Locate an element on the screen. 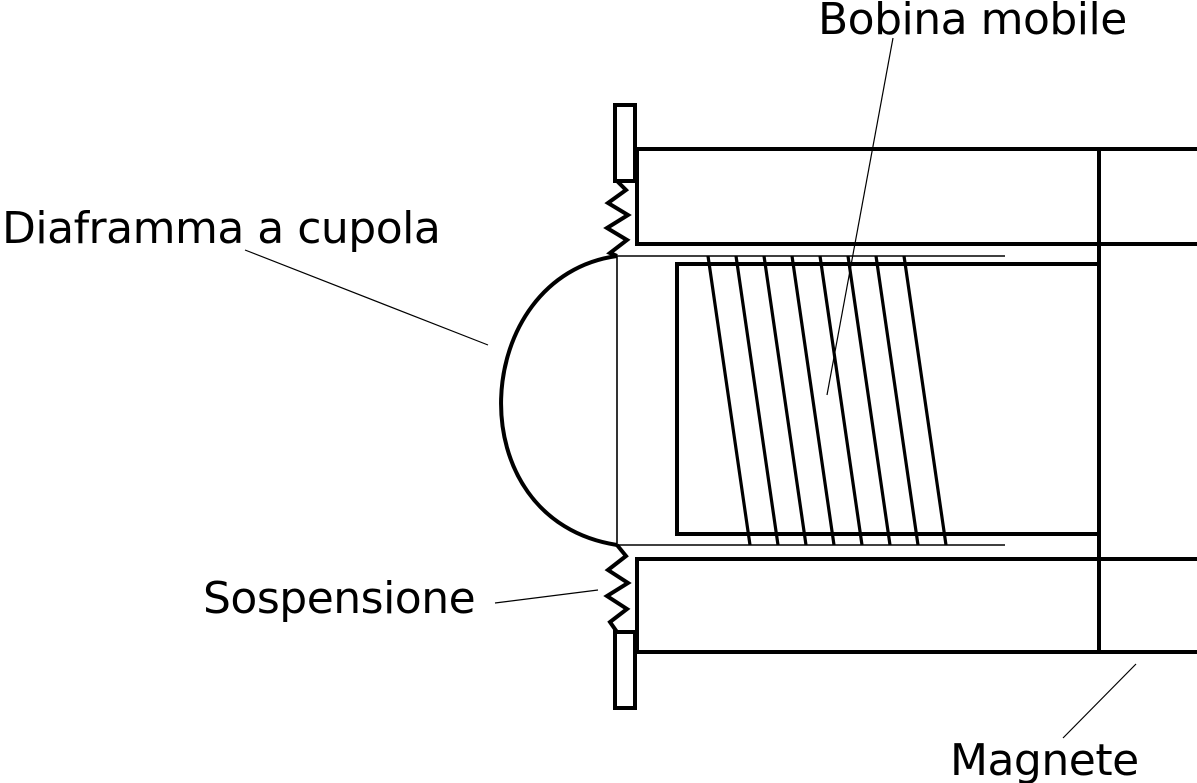 This screenshot has width=1197, height=783. leader-voice-coil is located at coordinates (860, 216).